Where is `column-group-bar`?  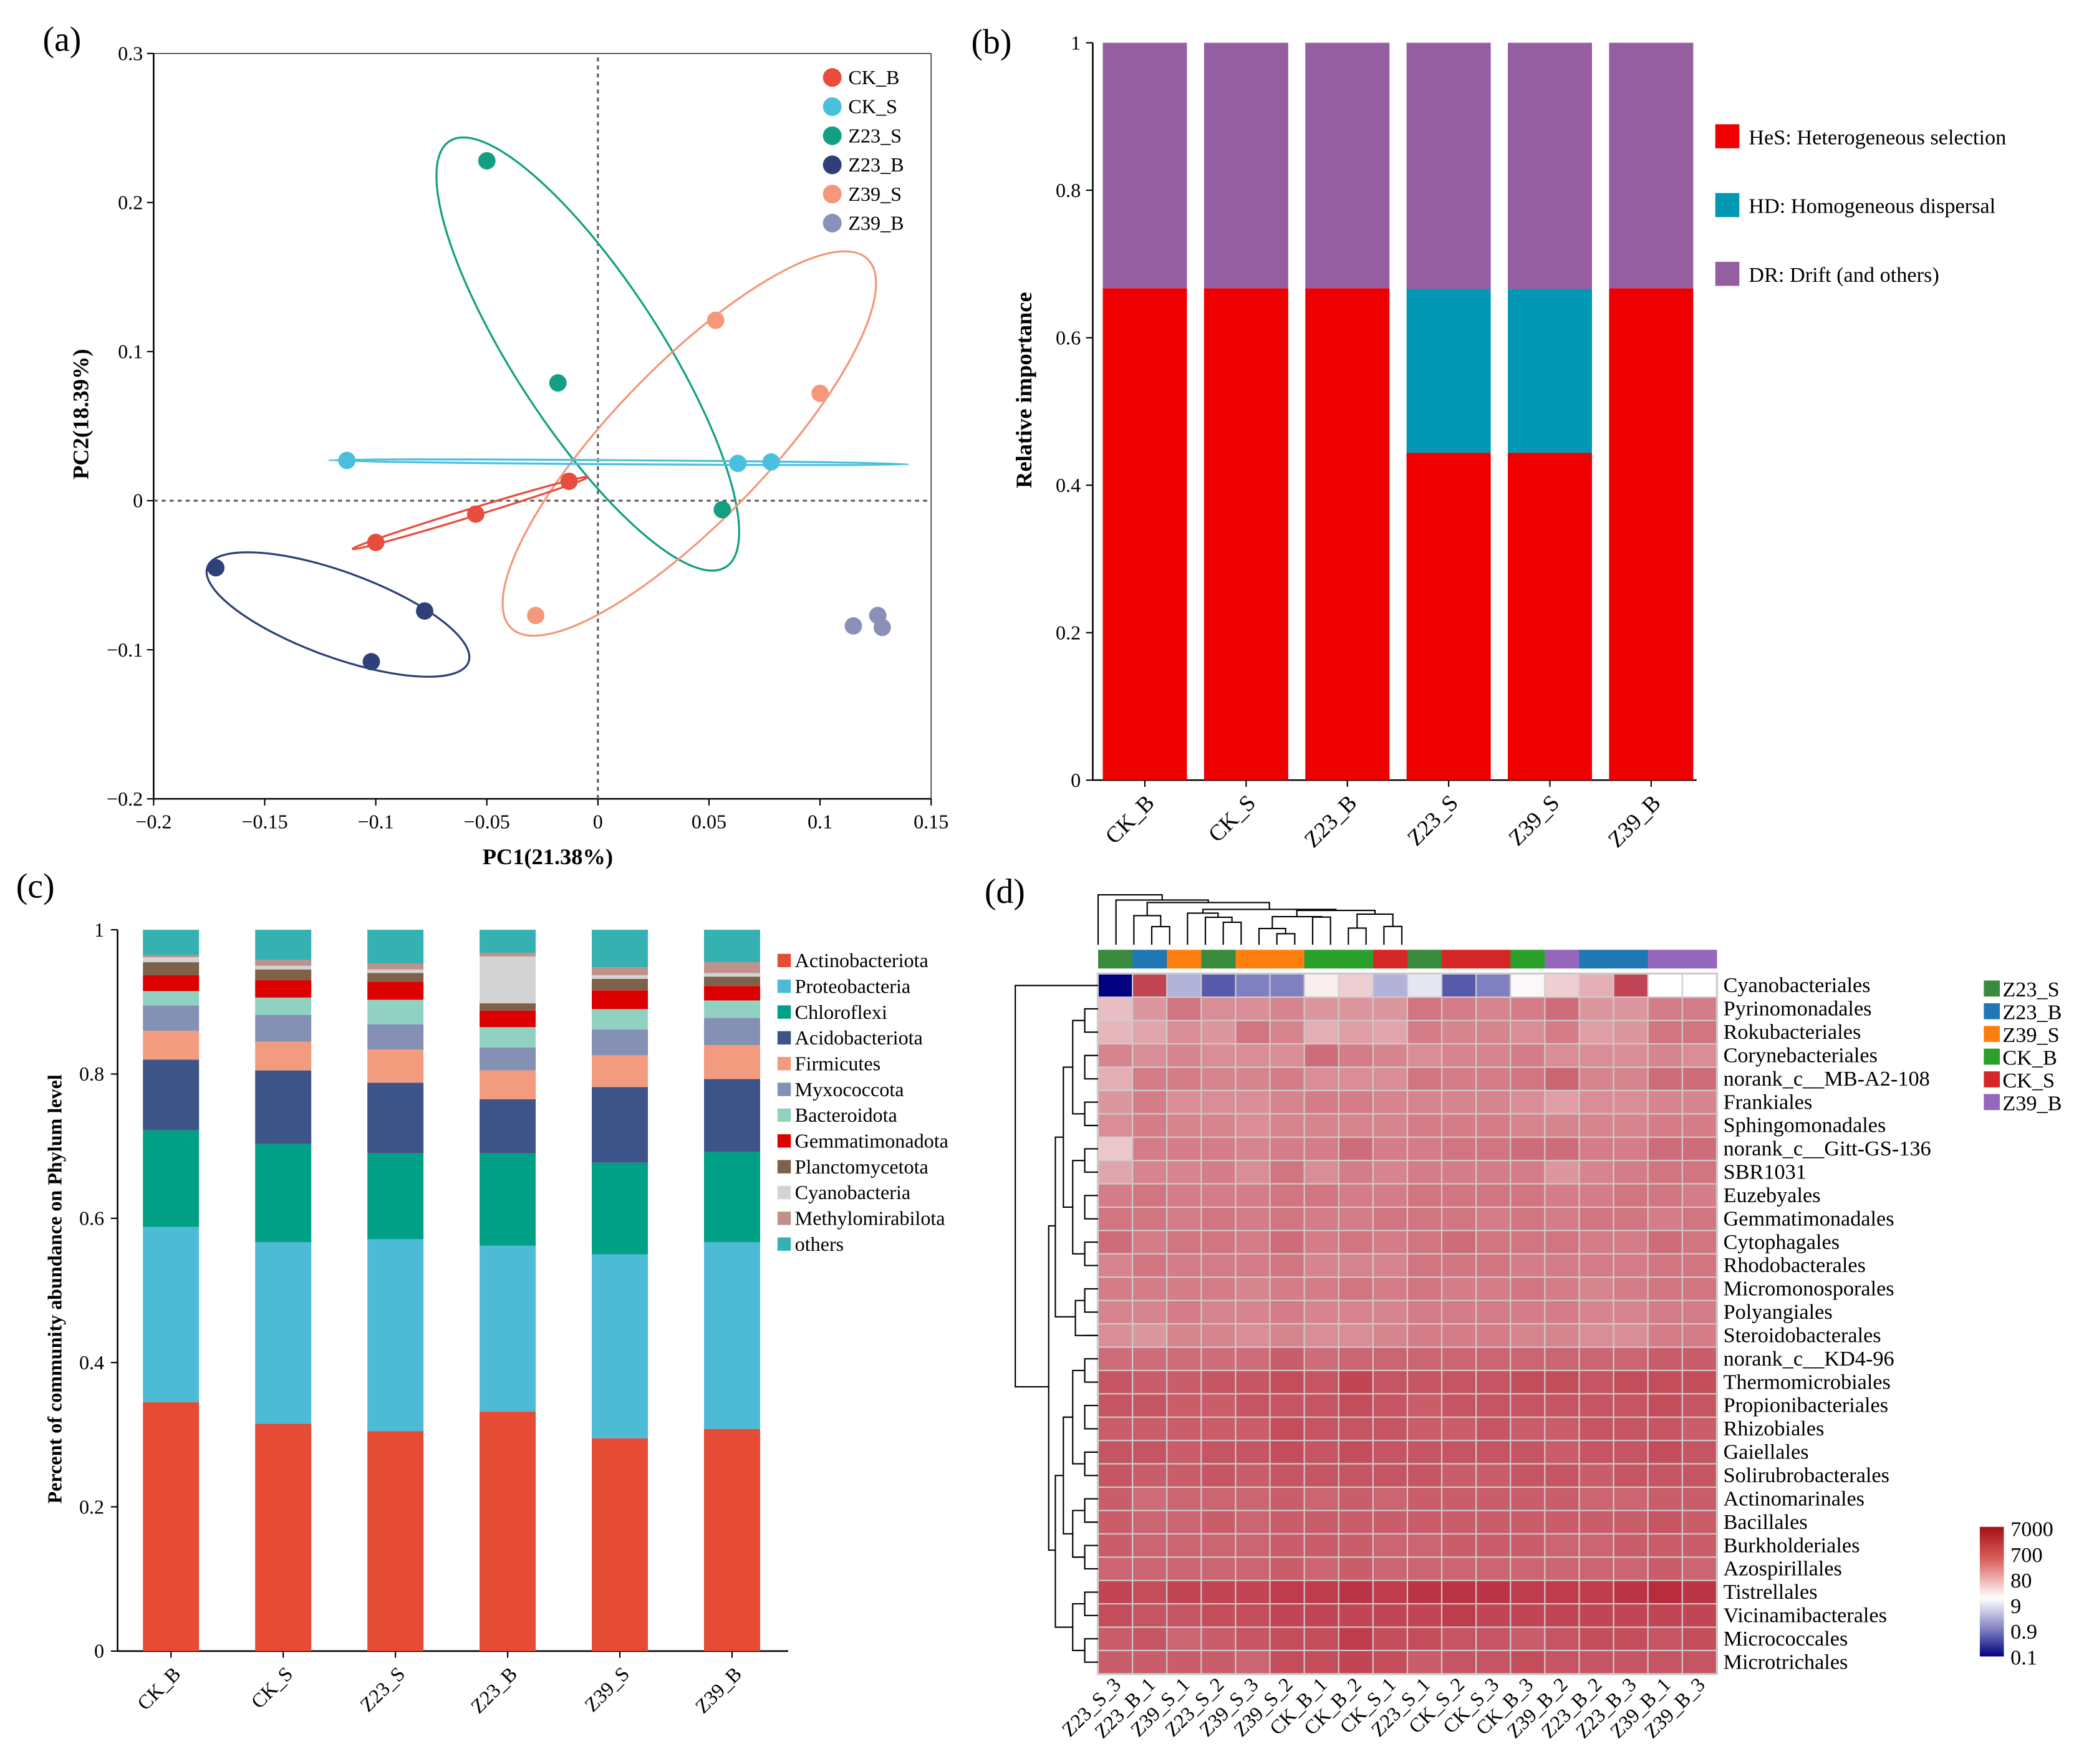 column-group-bar is located at coordinates (1390, 959).